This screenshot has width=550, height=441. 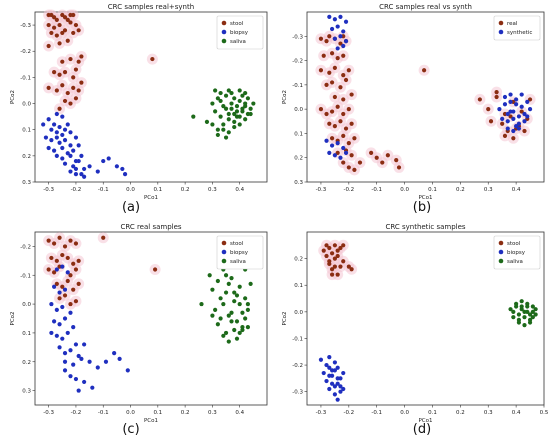 I want to click on legend-label: synthetic, so click(x=519, y=33).